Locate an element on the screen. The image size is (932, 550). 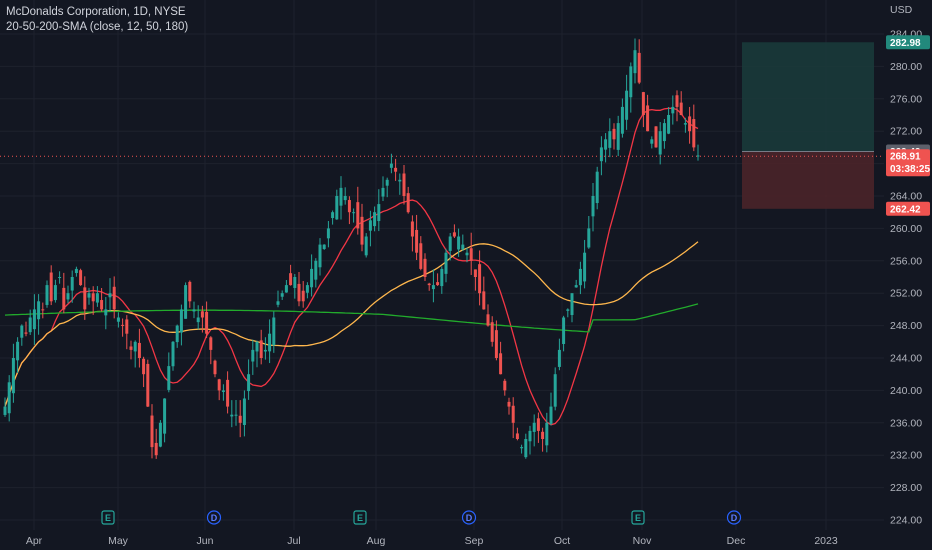
dividend-marker-letter: D is located at coordinates (214, 518).